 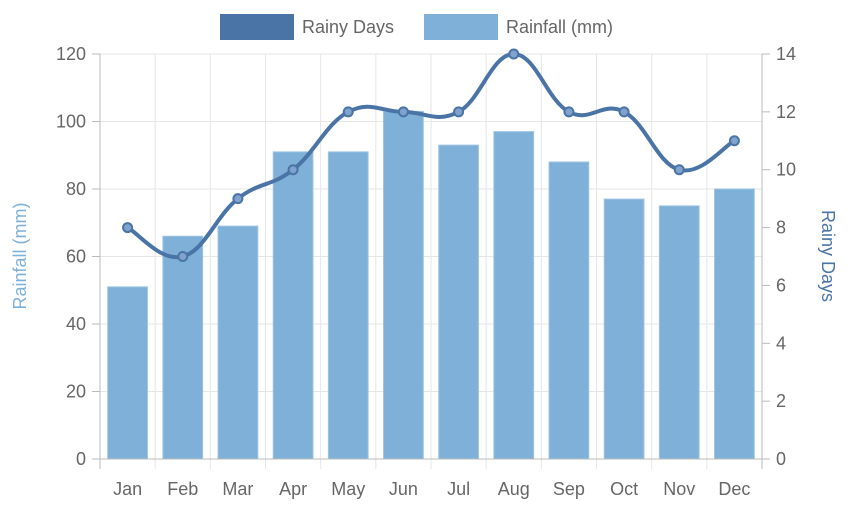 What do you see at coordinates (76, 392) in the screenshot?
I see `left-tick-label: 20` at bounding box center [76, 392].